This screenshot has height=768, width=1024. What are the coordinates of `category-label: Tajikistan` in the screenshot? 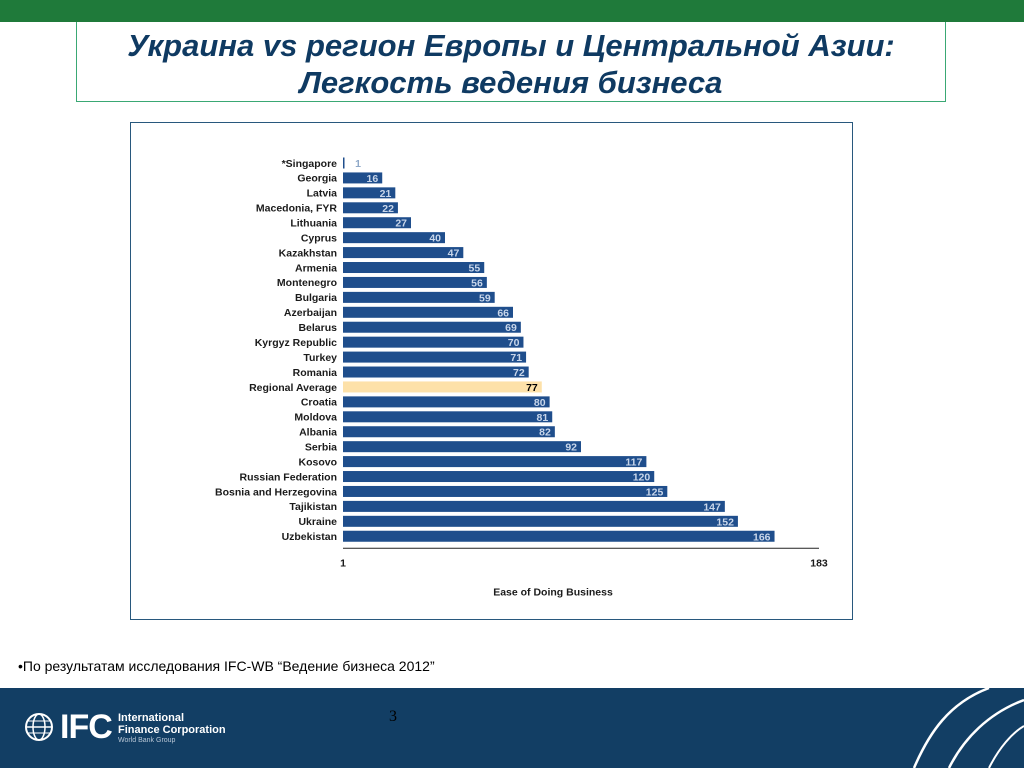 It's located at (313, 507).